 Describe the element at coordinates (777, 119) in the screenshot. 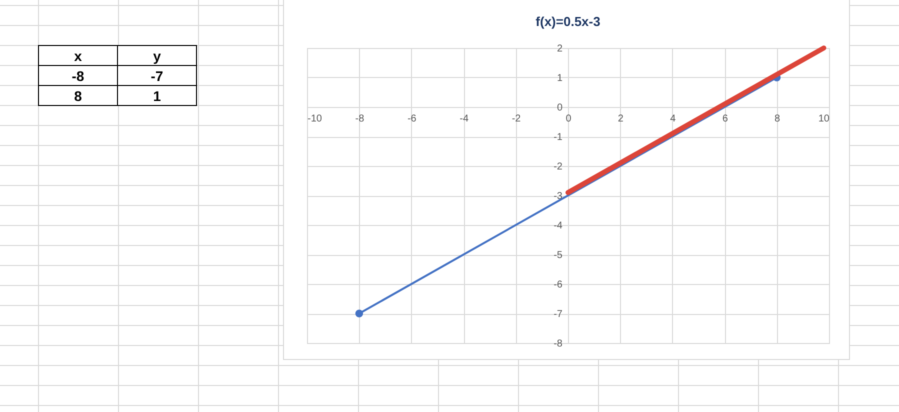

I see `x-tick-label: 8` at that location.